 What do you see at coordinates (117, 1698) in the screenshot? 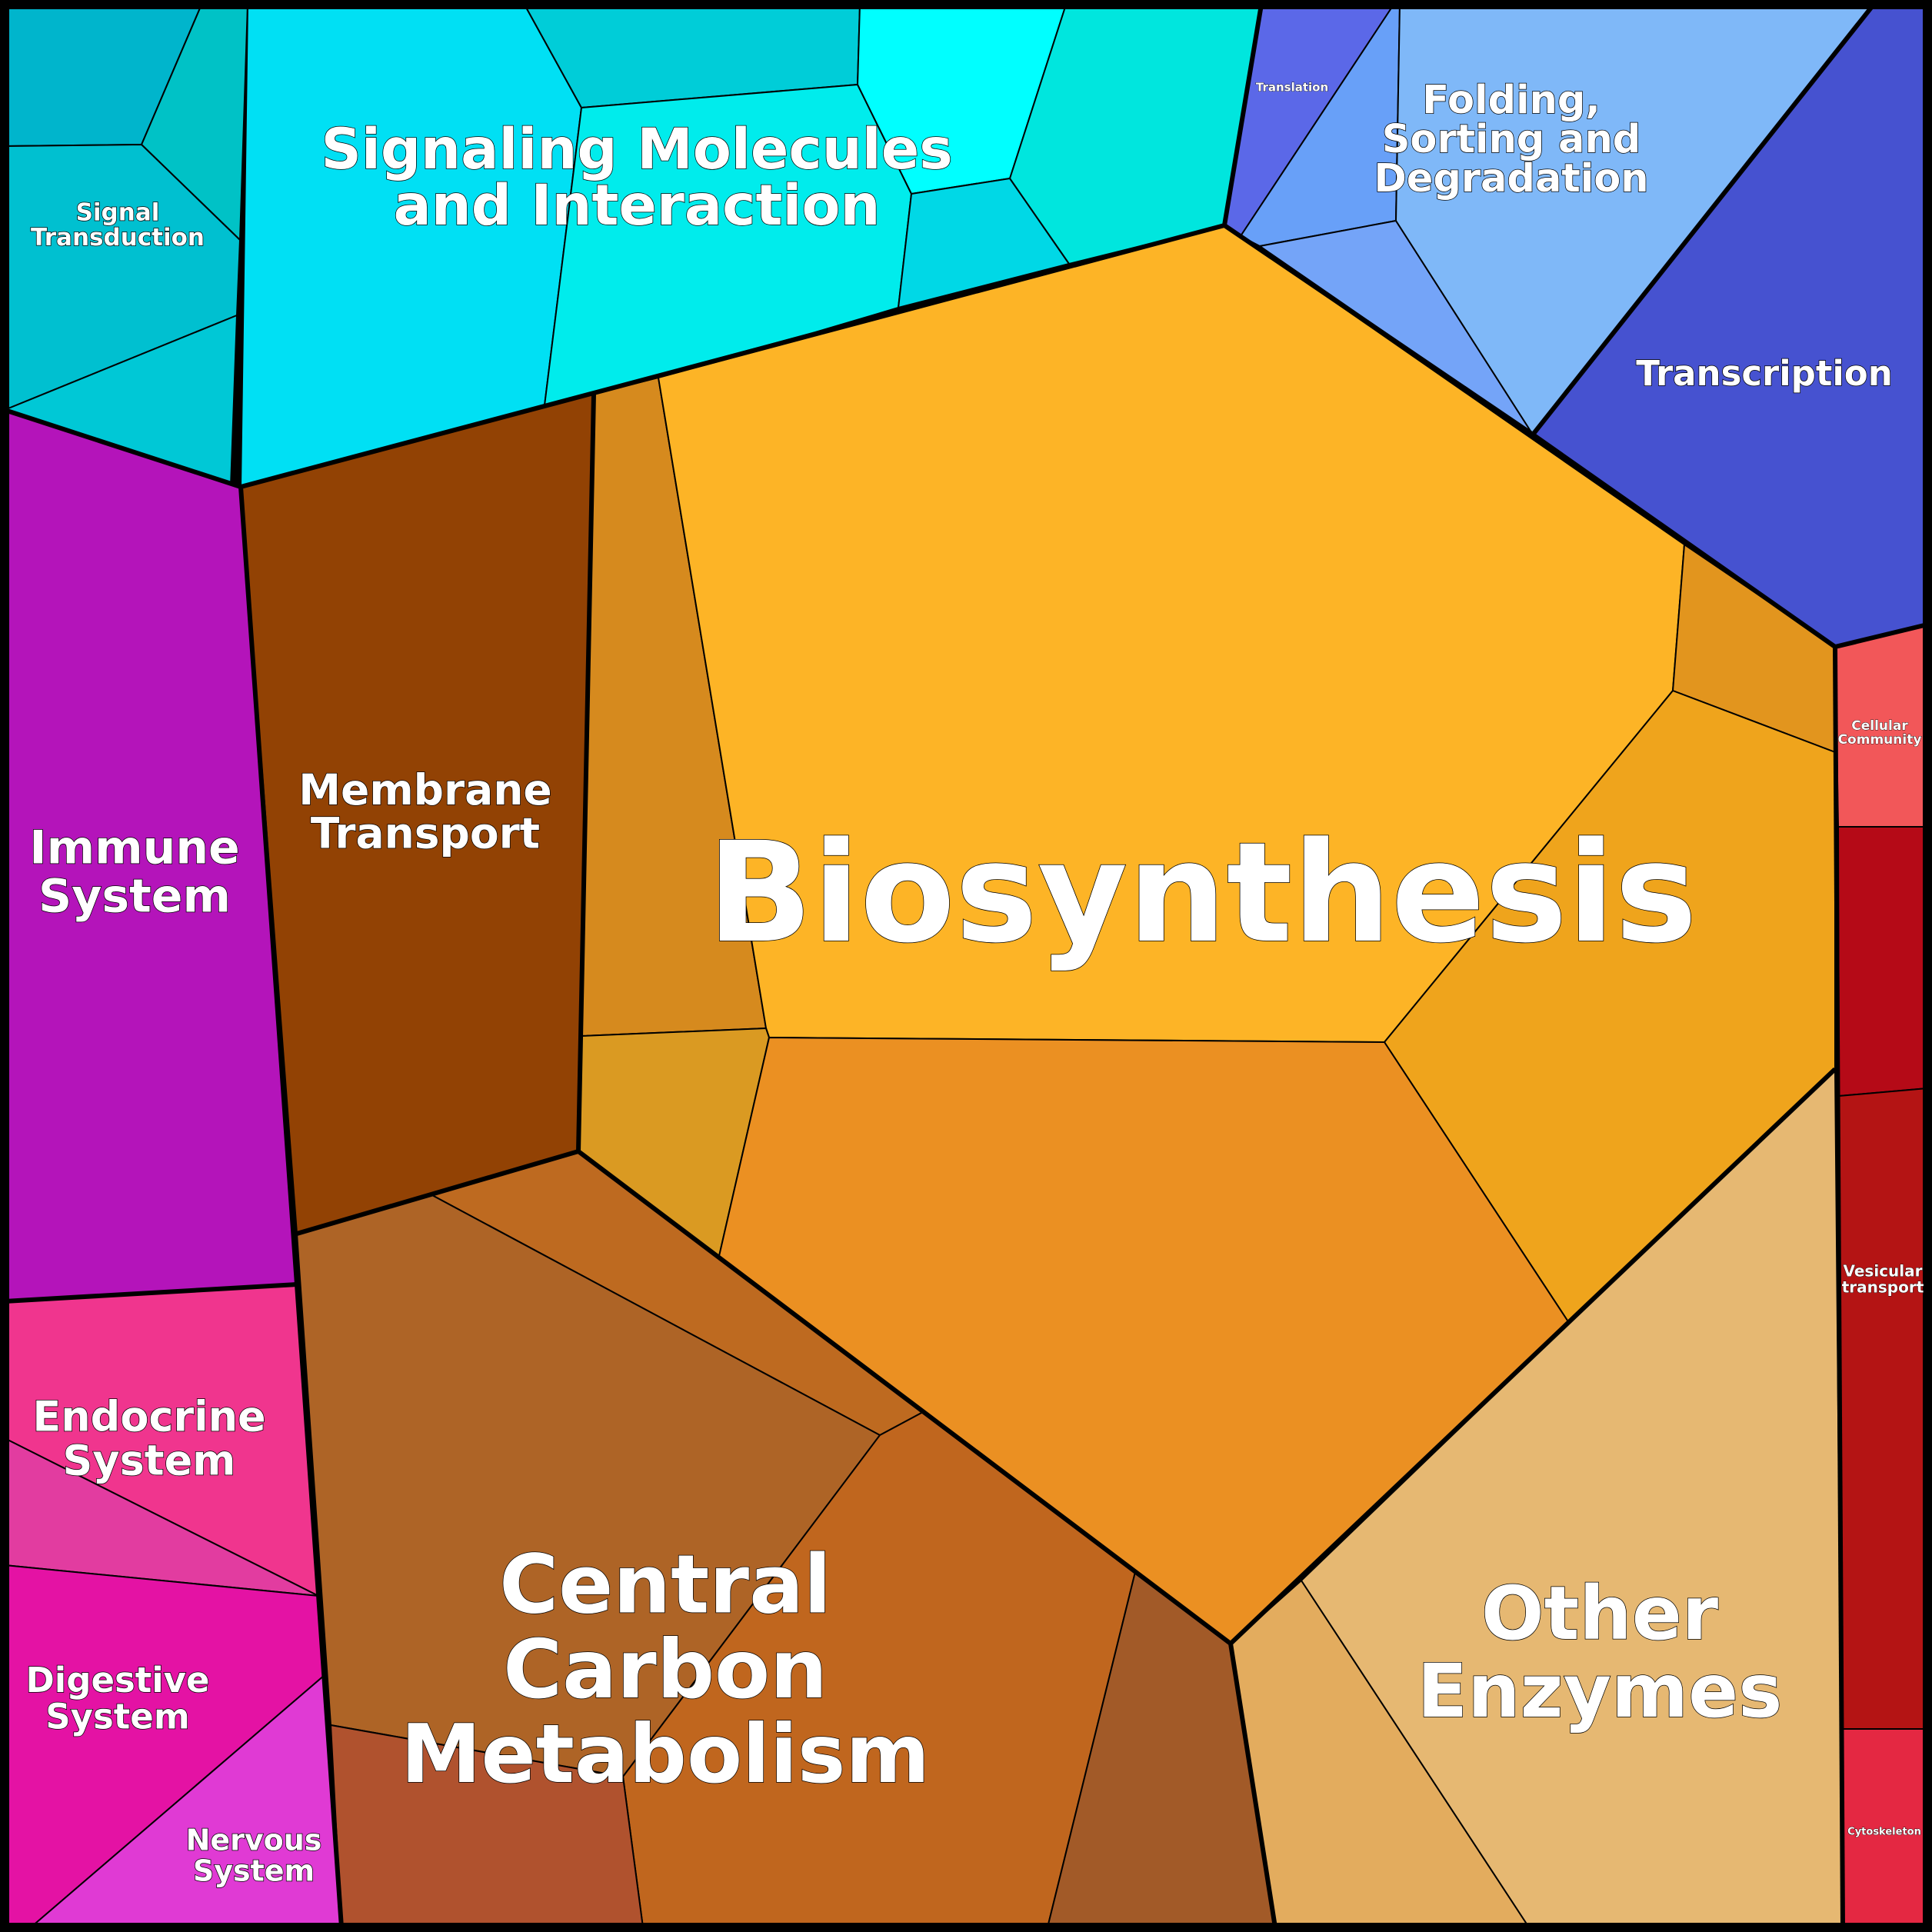
I see `digestive-system-label: Digestive System` at bounding box center [117, 1698].